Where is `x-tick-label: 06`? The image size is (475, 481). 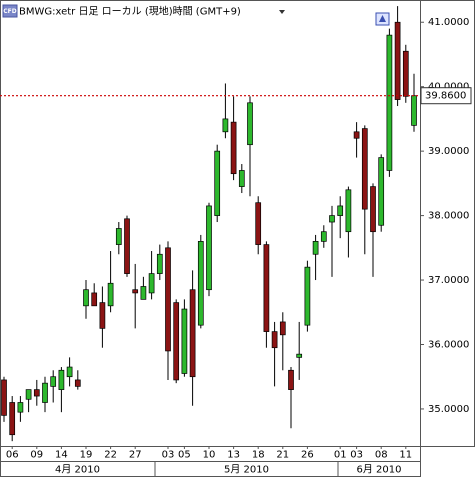 x-tick-label: 06 is located at coordinates (12, 455).